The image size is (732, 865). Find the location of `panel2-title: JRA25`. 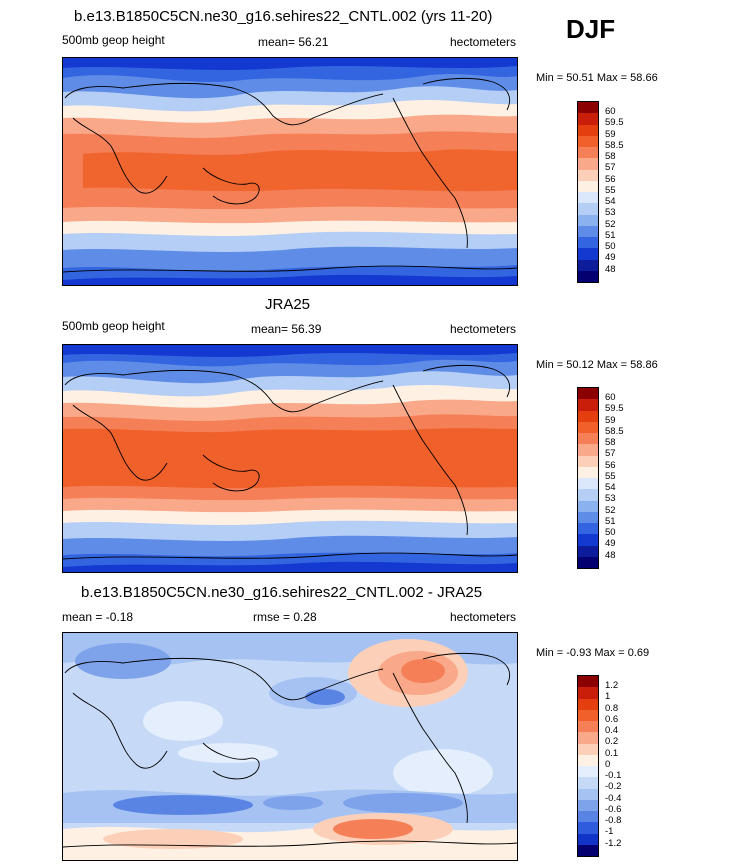

panel2-title: JRA25 is located at coordinates (288, 304).